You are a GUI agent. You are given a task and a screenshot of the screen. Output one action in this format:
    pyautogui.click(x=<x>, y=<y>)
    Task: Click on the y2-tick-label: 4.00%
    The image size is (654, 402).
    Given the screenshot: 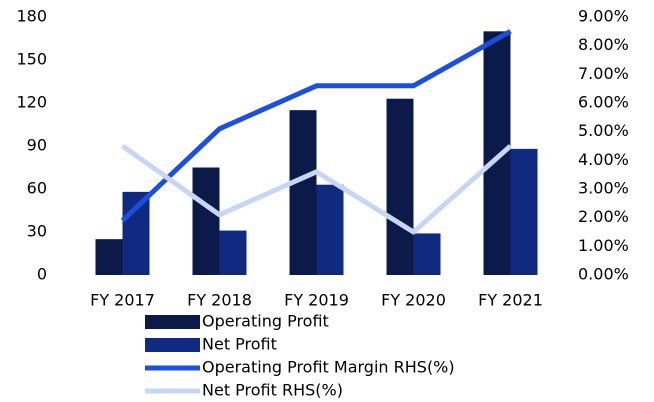 What is the action you would take?
    pyautogui.click(x=603, y=159)
    